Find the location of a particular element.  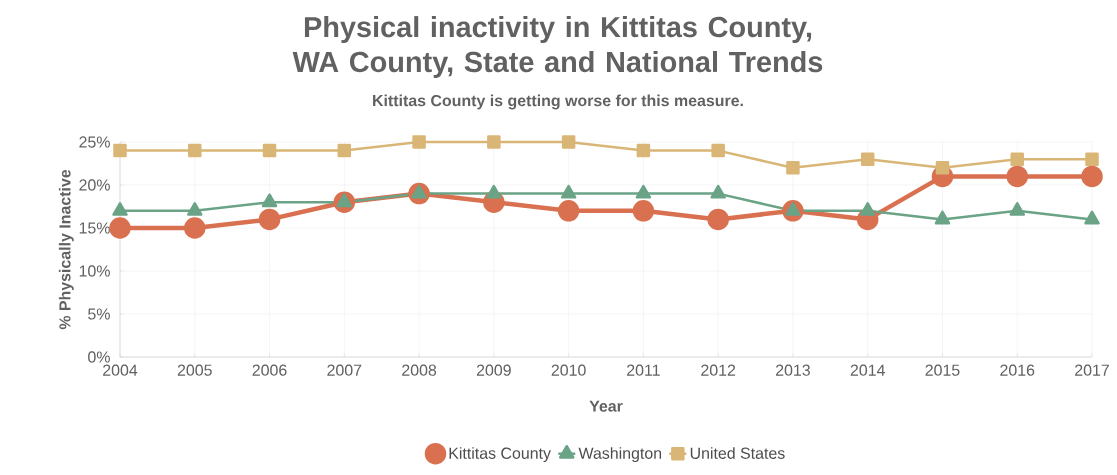

y-tick-label: 10% is located at coordinates (94, 271).